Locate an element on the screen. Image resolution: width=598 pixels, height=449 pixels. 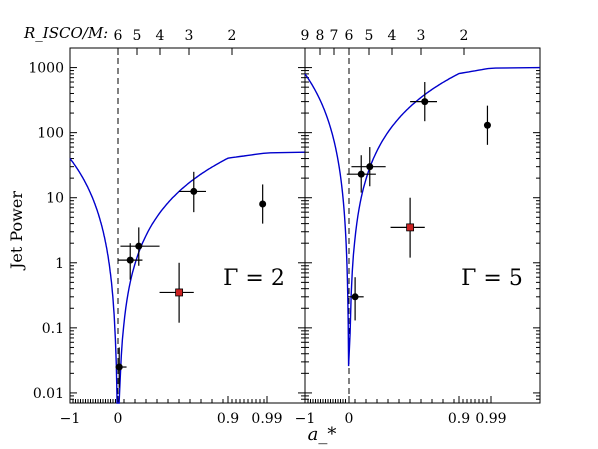
y-tick-label: 0.01 is located at coordinates (48, 394).